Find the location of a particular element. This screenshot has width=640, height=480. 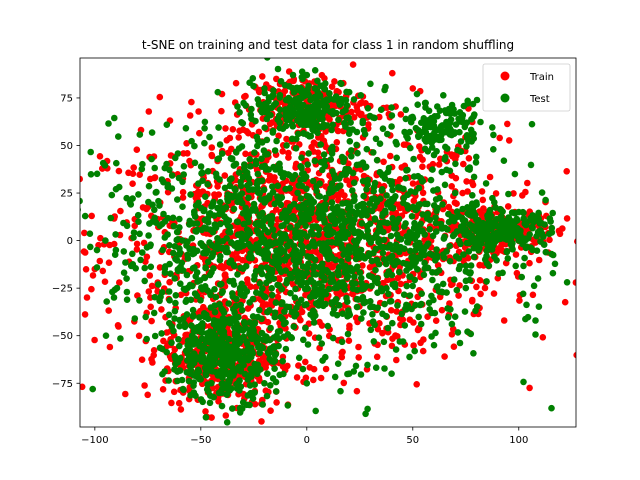

point-train-2057 is located at coordinates (354, 117).